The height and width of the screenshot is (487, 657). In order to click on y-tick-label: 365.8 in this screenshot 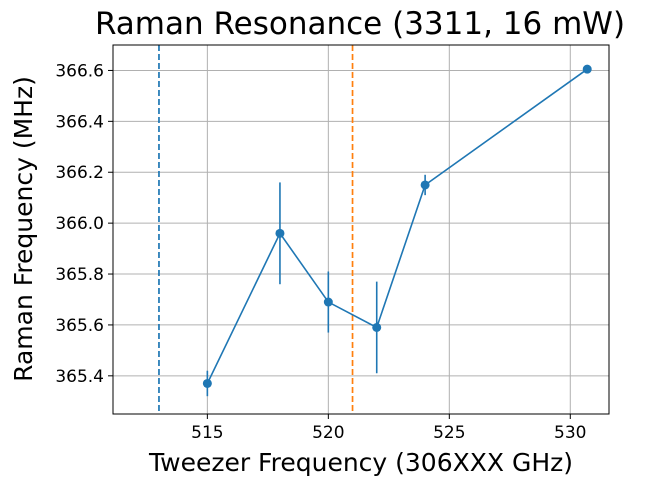, I will do `click(79, 275)`.